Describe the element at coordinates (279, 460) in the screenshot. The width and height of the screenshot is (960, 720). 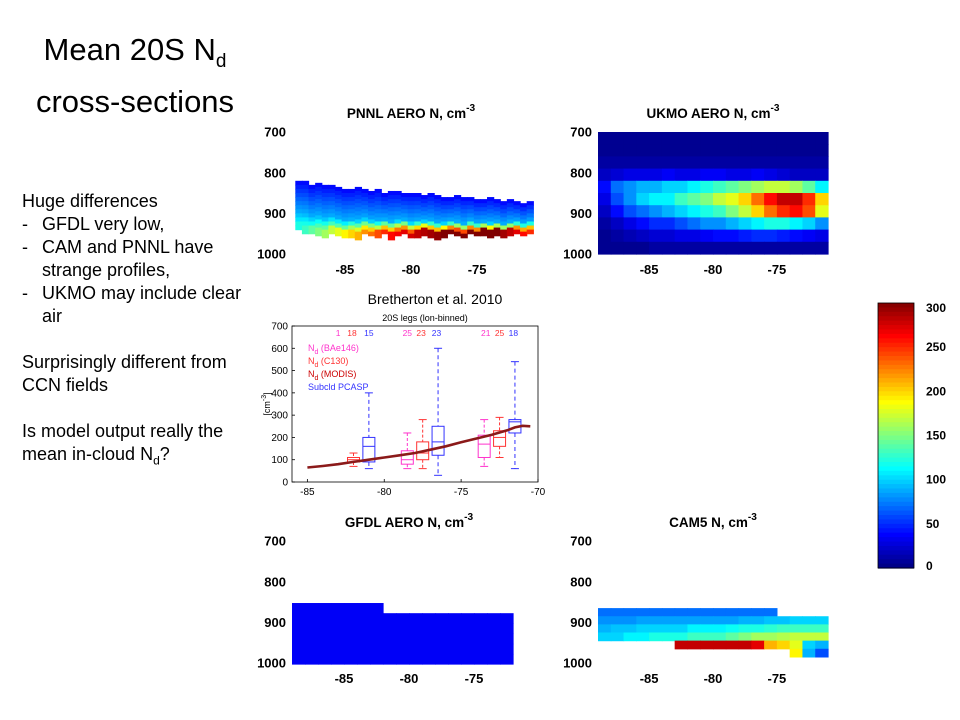
I see `y-tick-label: 100` at that location.